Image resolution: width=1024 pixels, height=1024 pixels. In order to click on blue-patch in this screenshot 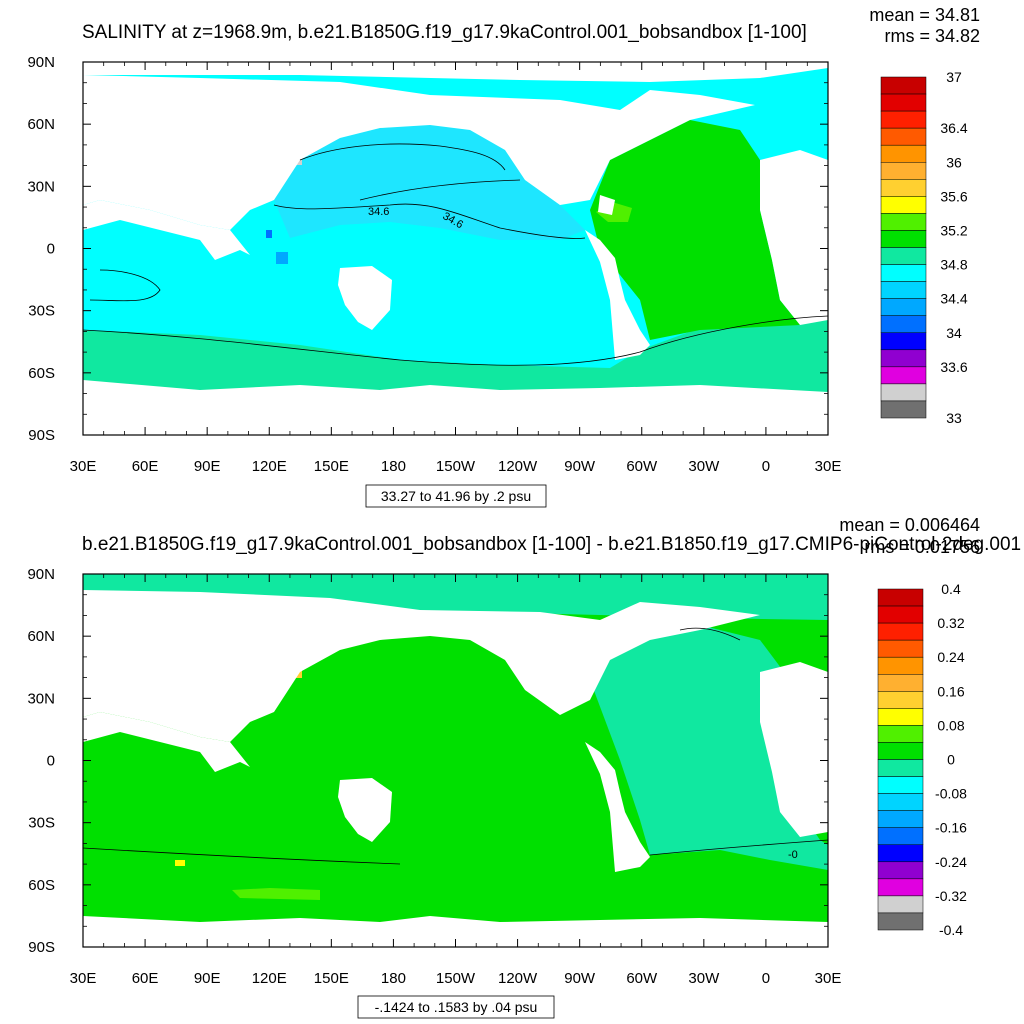, I will do `click(269, 234)`.